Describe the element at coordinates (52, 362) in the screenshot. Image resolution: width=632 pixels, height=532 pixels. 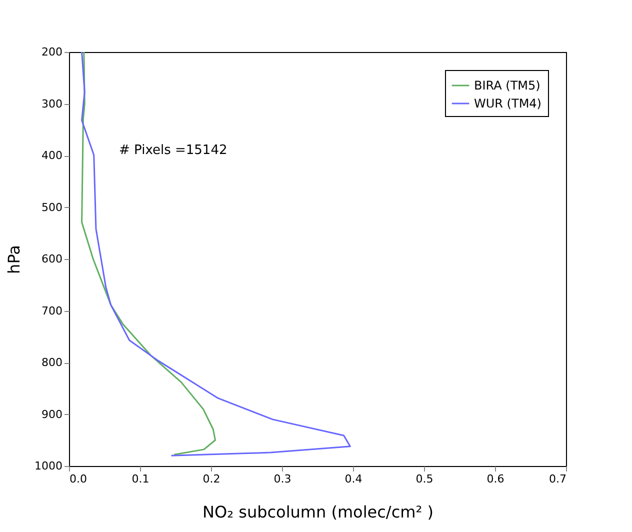
I see `y-tick-label: 800` at that location.